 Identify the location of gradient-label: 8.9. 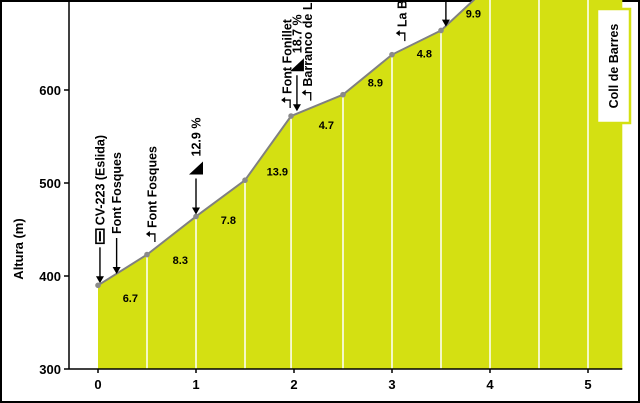
(375, 83).